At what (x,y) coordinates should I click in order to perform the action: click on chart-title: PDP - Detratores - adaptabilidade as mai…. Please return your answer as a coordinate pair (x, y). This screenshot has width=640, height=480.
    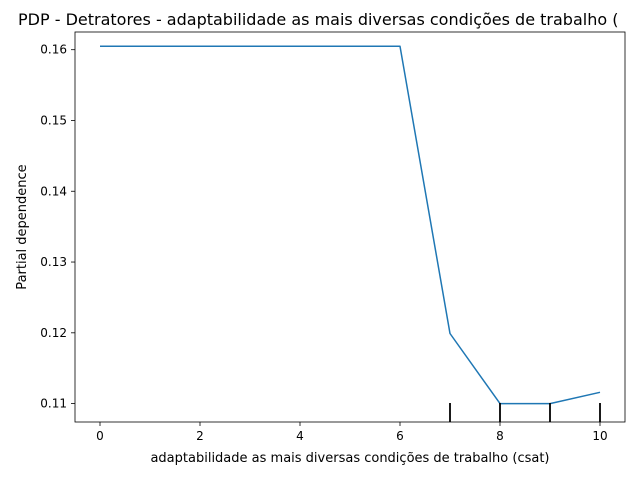
    Looking at the image, I should click on (318, 19).